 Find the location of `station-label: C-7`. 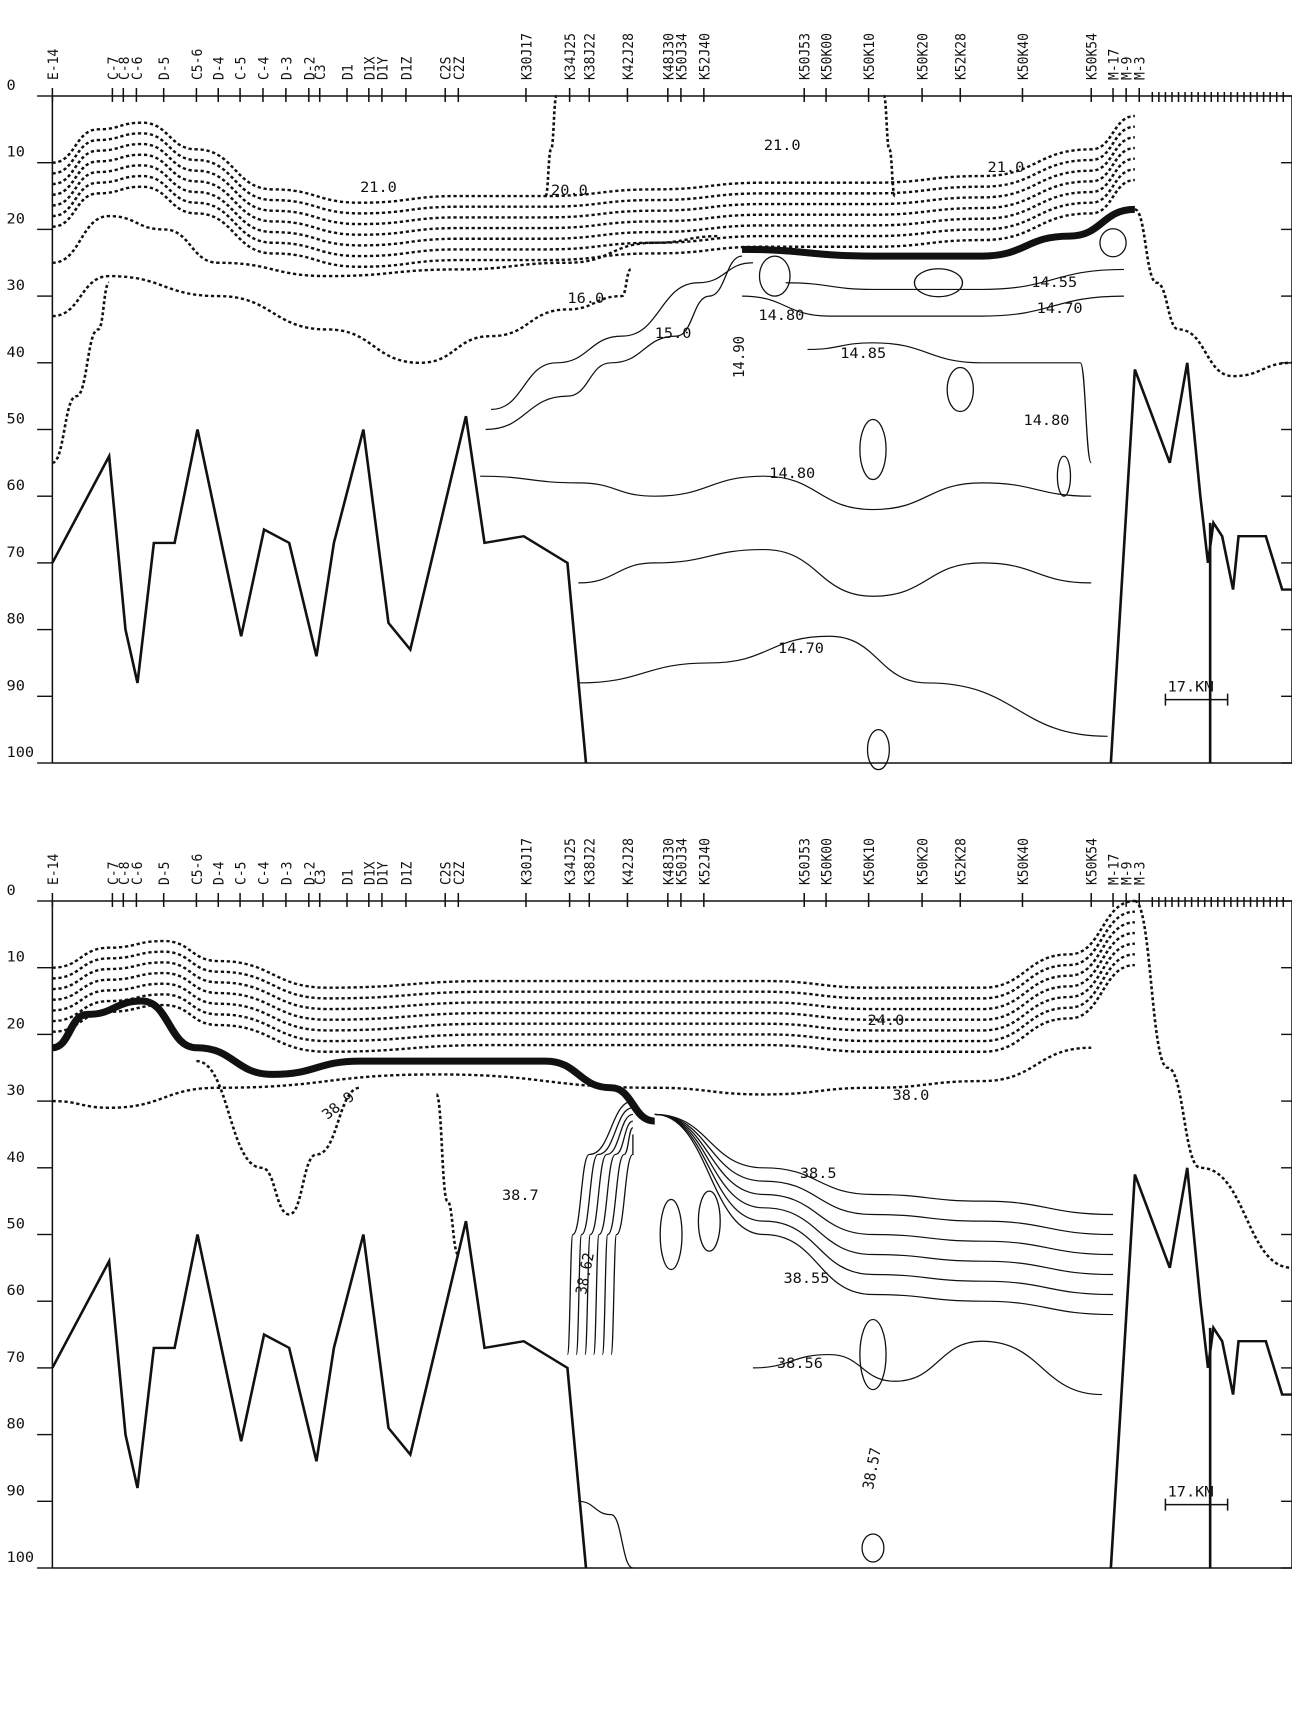

station-label: C-7 is located at coordinates (113, 68).